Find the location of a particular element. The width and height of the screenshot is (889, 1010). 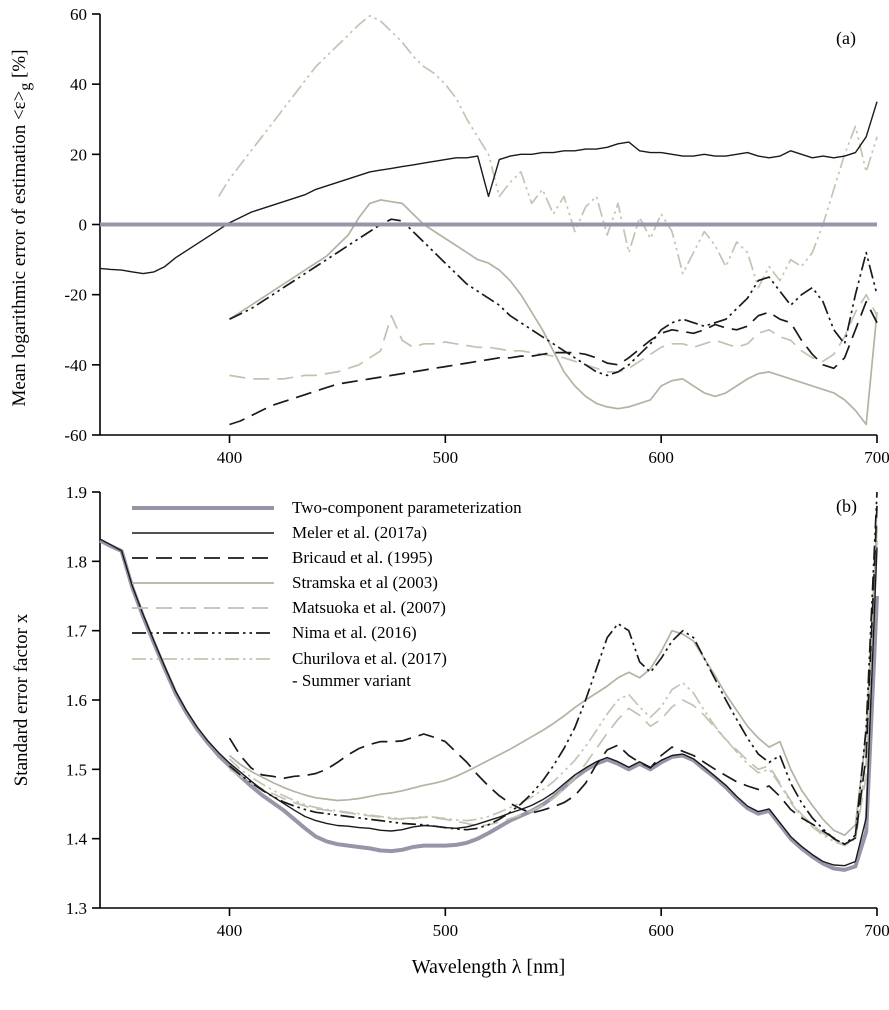

legend-item-nima: Nima et al. (2016) is located at coordinates (325, 633).